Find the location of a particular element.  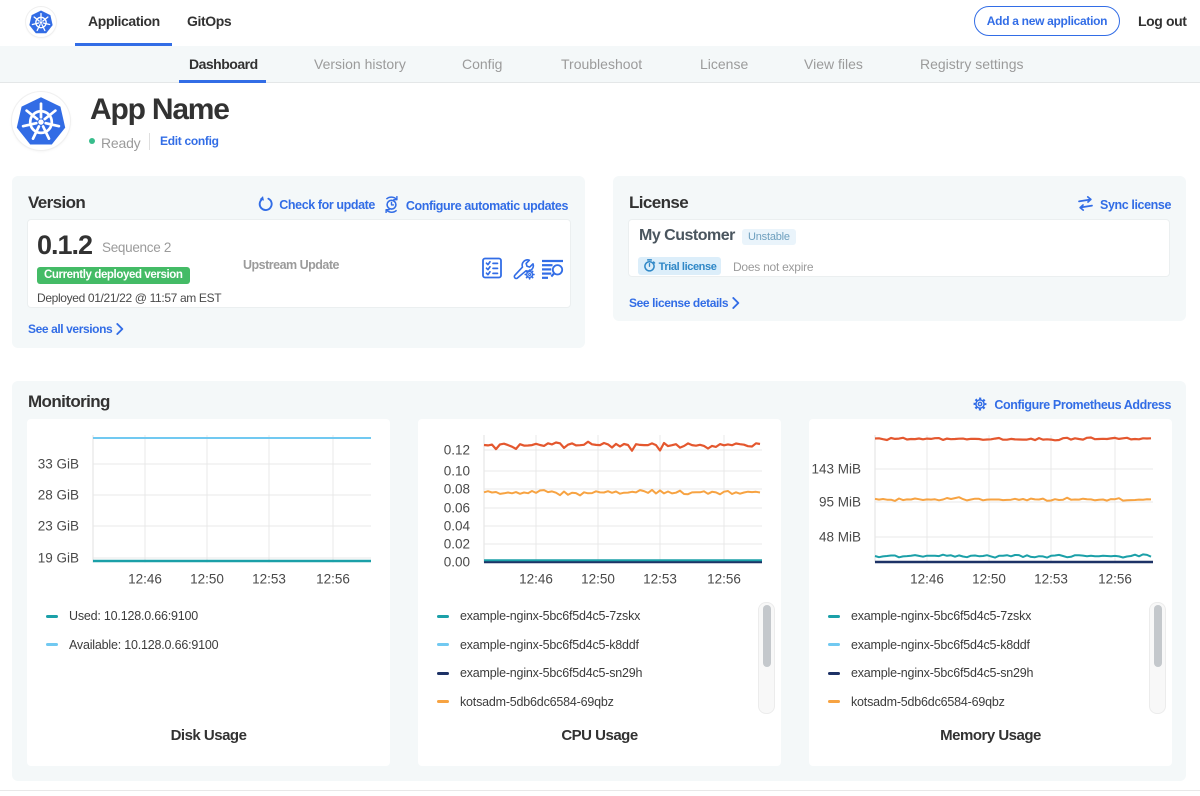

svg-text: 28 GiB is located at coordinates (58, 495).